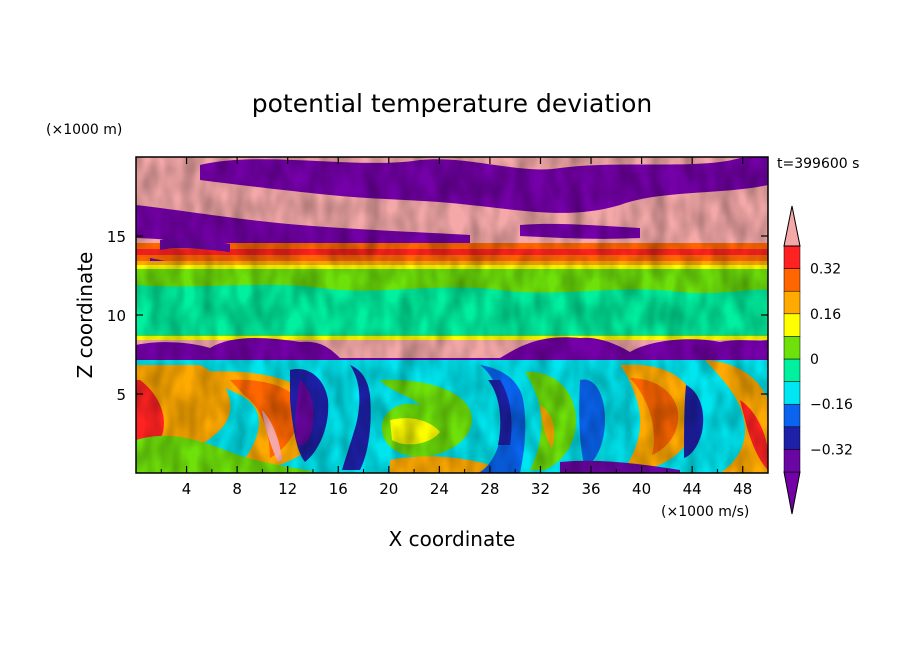  I want to click on colorbar-tick-label: −0.16, so click(831, 405).